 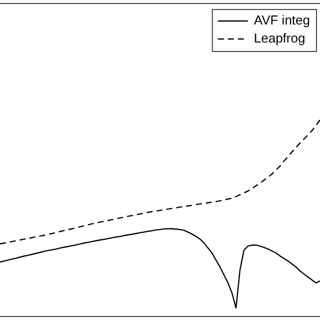 I want to click on legend-label: AVF integ, so click(x=282, y=20).